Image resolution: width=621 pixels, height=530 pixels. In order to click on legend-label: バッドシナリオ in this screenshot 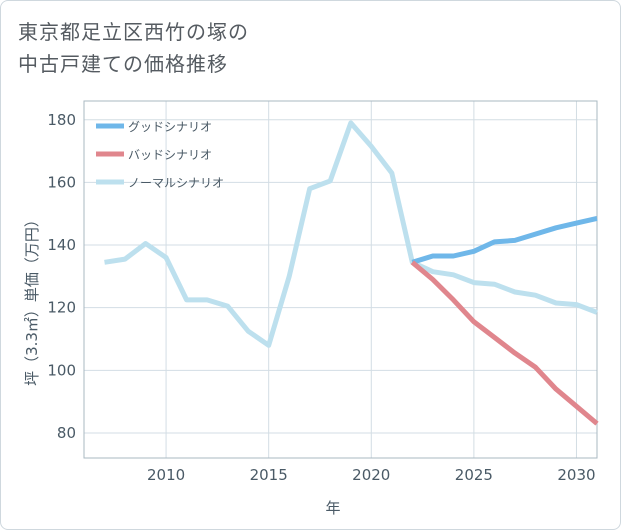, I will do `click(170, 155)`.